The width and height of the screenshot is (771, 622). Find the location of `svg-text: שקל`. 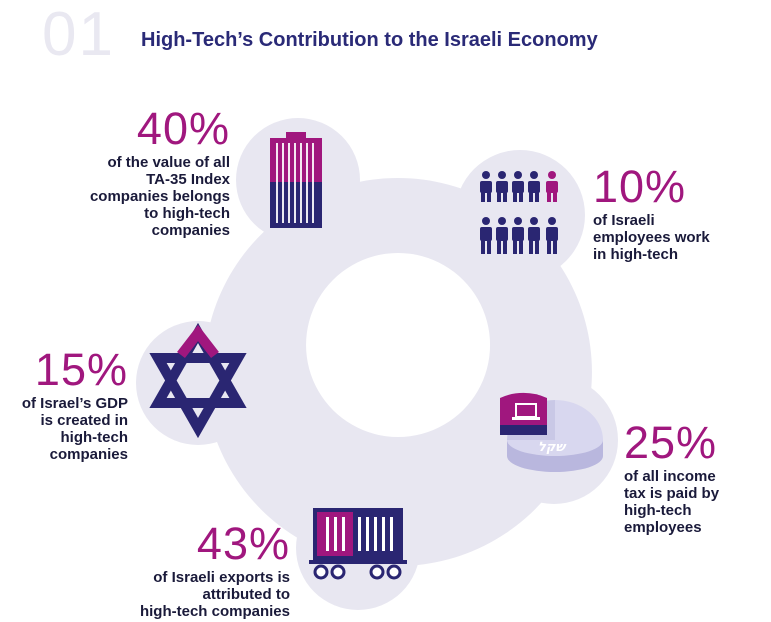

svg-text: שקל is located at coordinates (552, 447).